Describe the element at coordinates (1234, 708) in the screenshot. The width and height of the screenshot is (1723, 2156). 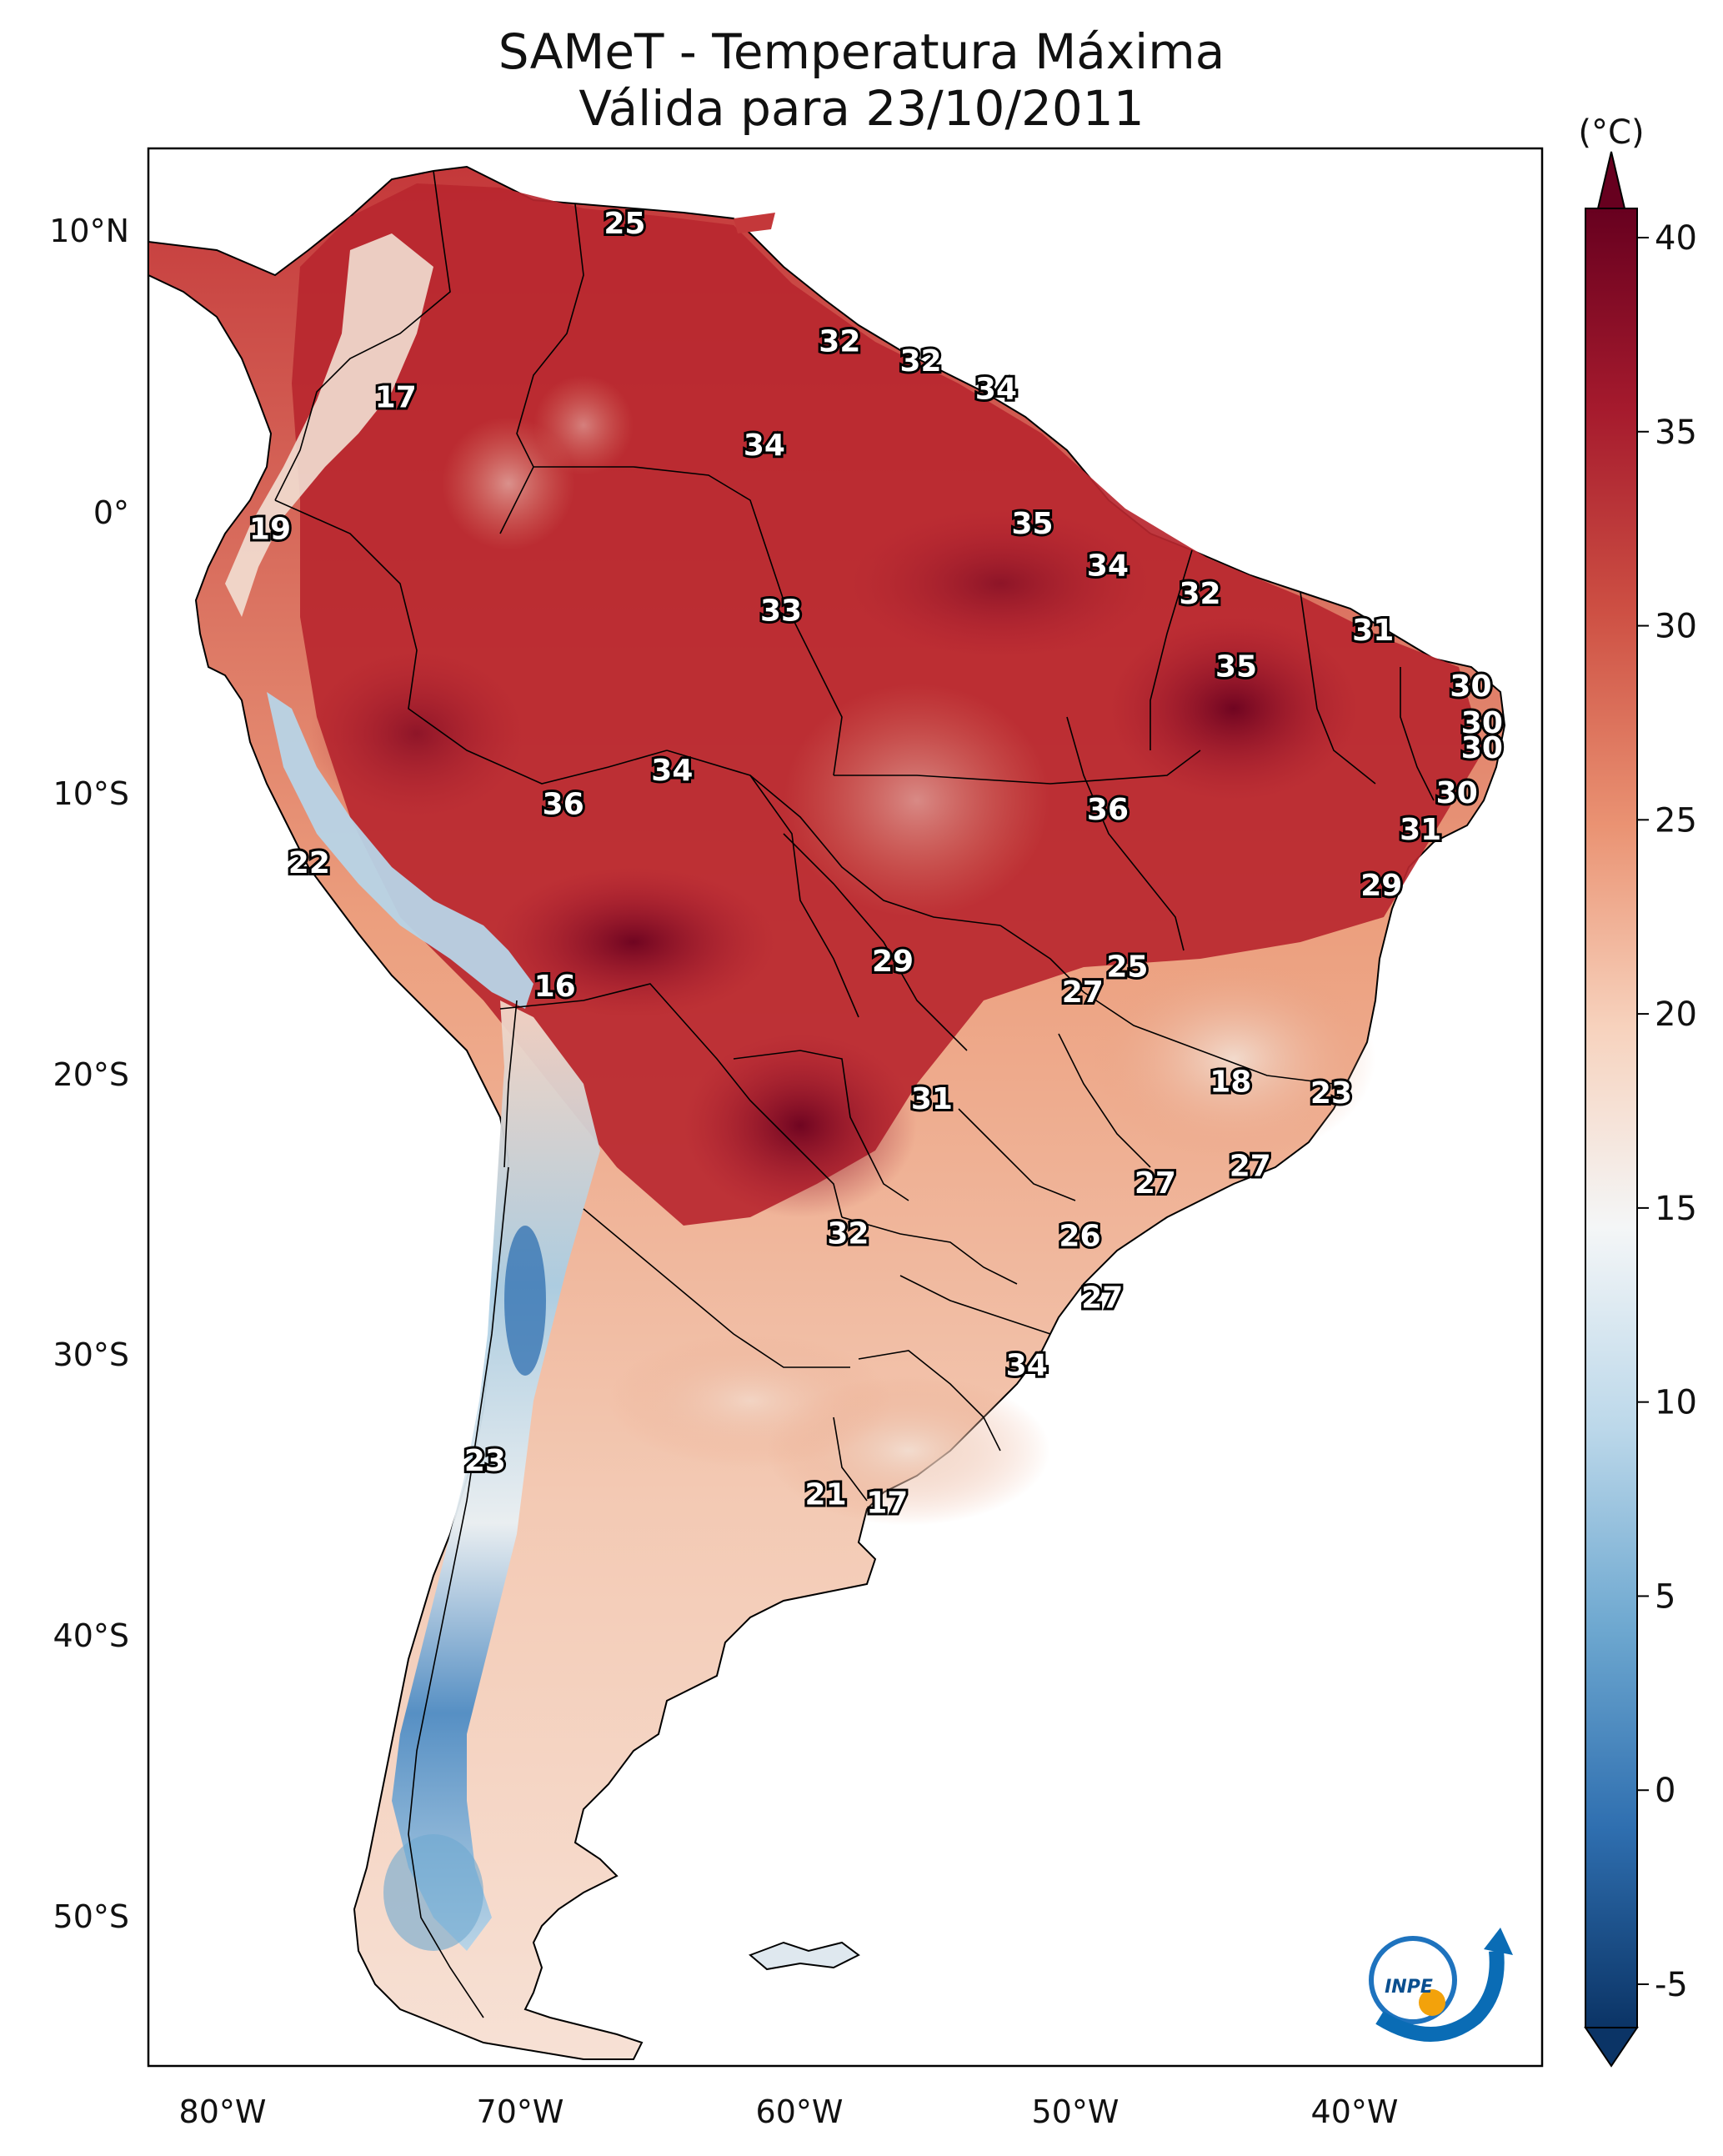
I see `hotspot-northeast` at that location.